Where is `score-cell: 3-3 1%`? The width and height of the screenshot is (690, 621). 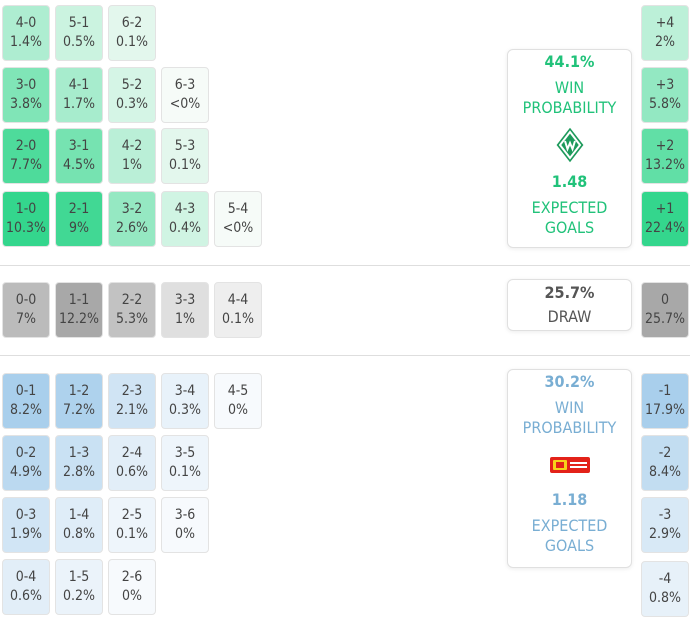 score-cell: 3-3 1% is located at coordinates (185, 310).